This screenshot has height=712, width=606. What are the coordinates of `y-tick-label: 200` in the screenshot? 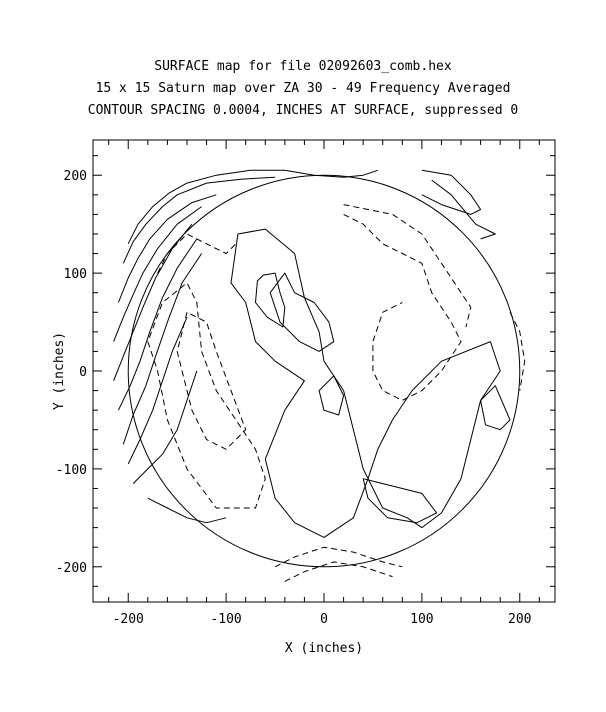 It's located at (75, 176).